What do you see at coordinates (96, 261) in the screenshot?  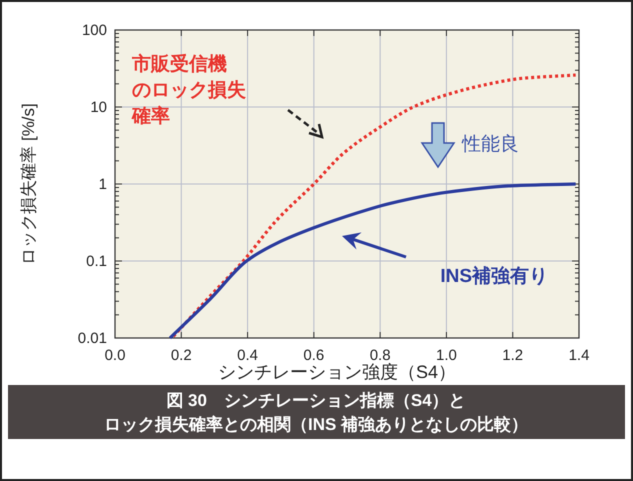 I see `y-tick-label: 0.1` at bounding box center [96, 261].